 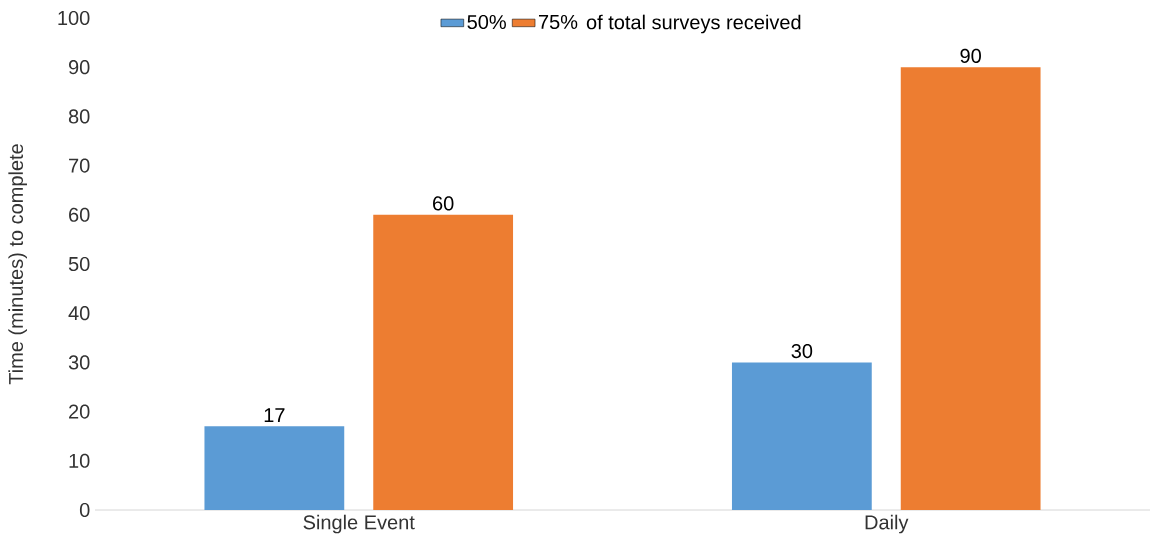 What do you see at coordinates (79, 67) in the screenshot?
I see `y-tick-label: 90` at bounding box center [79, 67].